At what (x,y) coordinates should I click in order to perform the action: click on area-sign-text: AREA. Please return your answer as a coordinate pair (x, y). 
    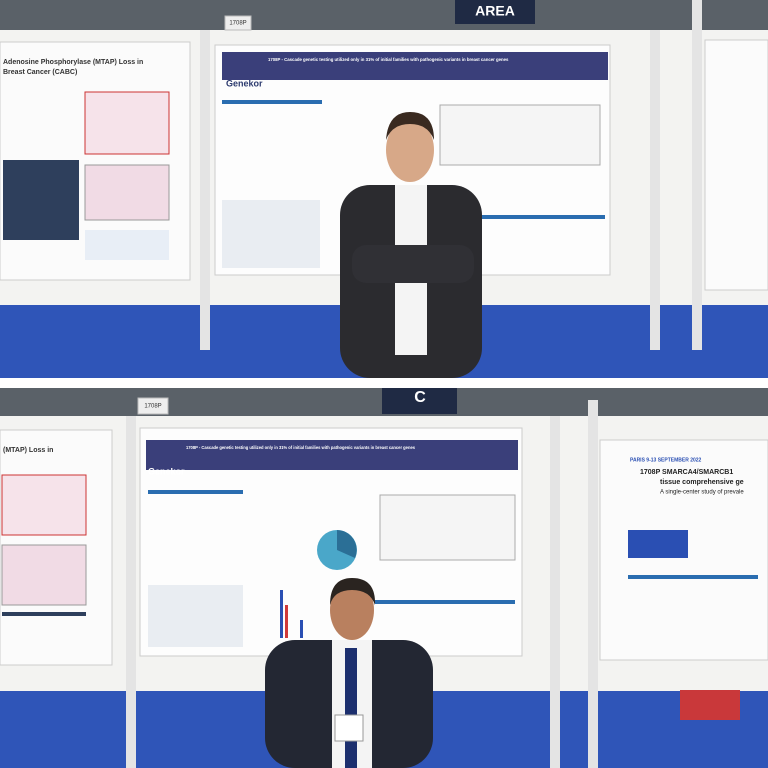
    Looking at the image, I should click on (495, 11).